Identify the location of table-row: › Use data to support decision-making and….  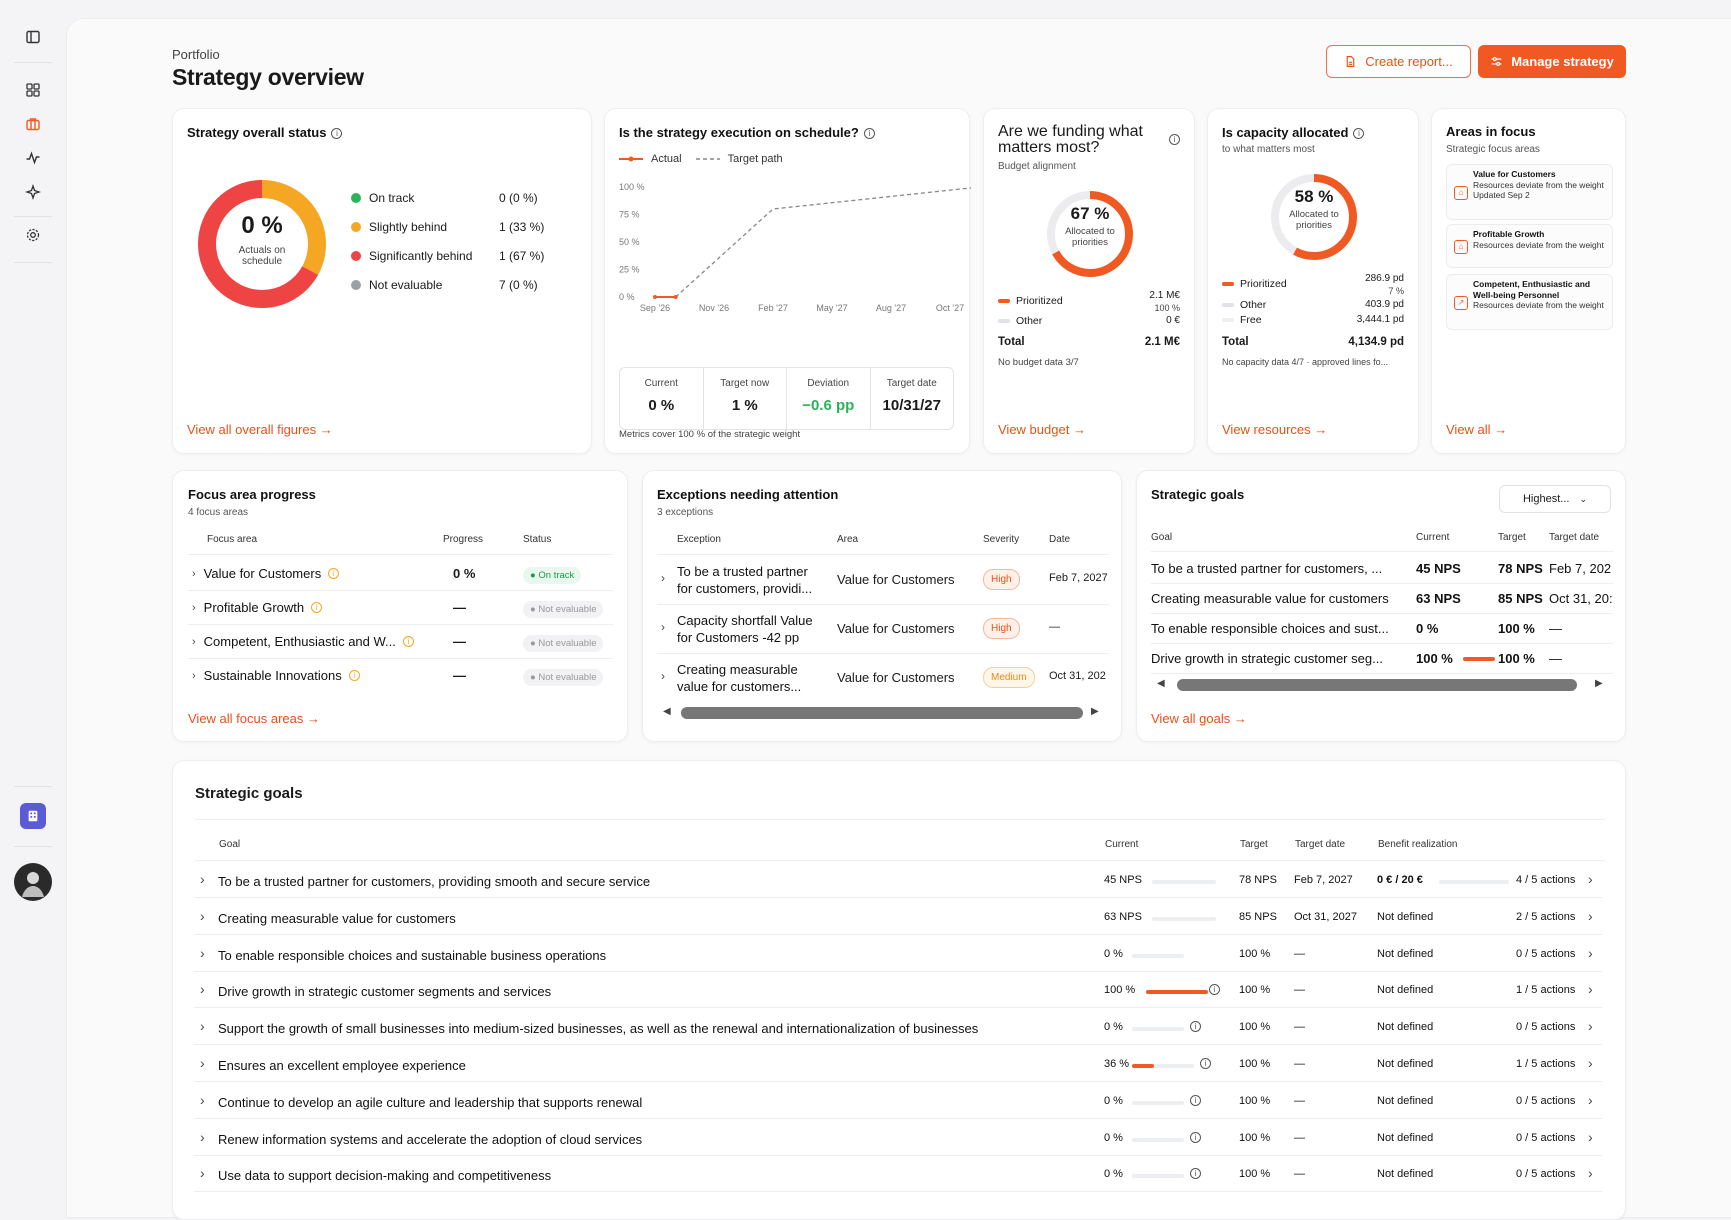
(898, 1174).